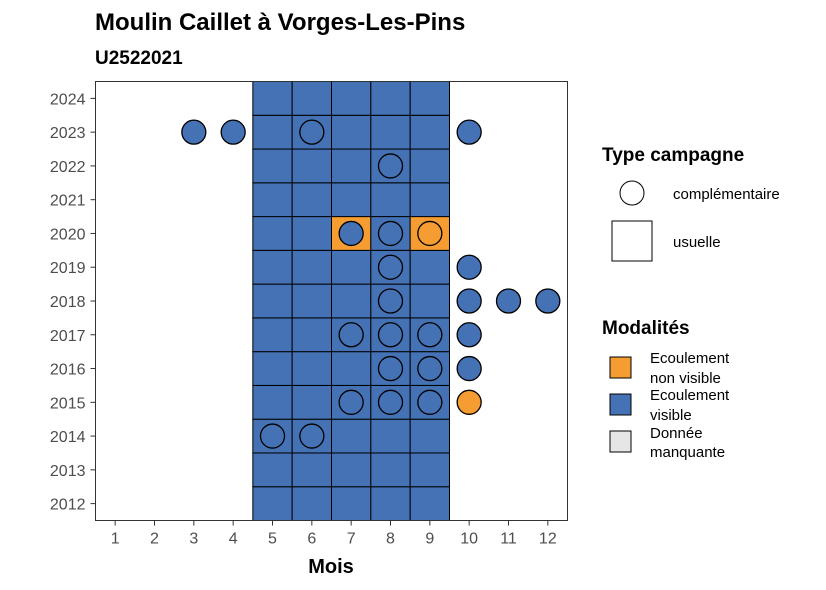  I want to click on y-tick-label: 2017, so click(68, 336).